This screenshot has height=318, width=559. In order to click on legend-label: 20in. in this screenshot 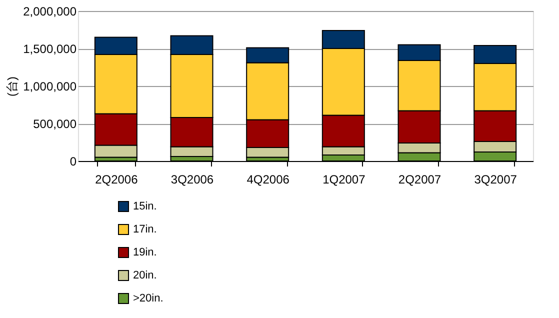, I will do `click(145, 276)`.